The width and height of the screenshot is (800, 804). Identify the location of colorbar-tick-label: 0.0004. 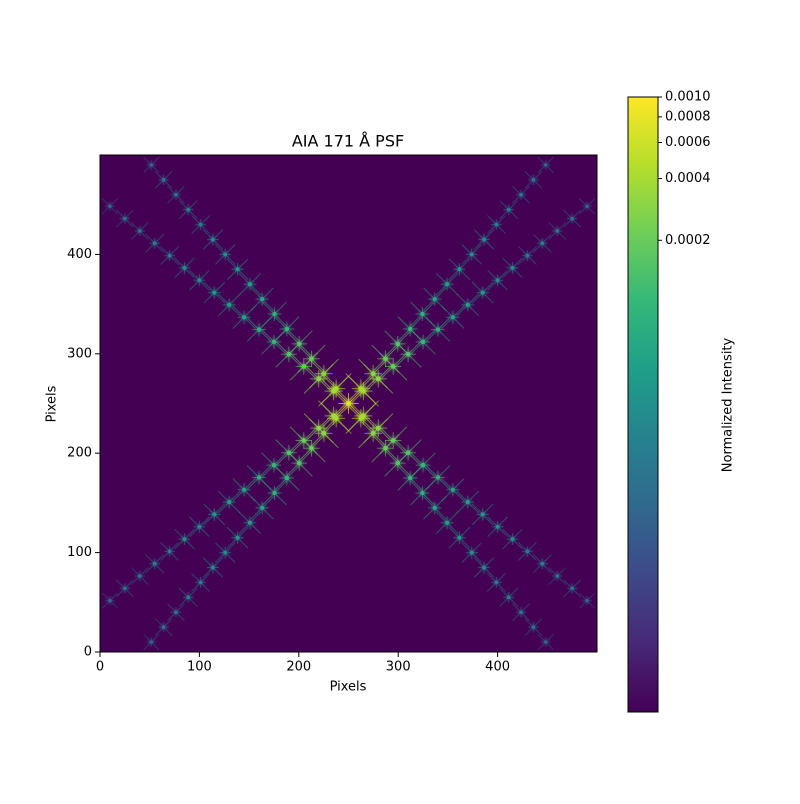
(688, 178).